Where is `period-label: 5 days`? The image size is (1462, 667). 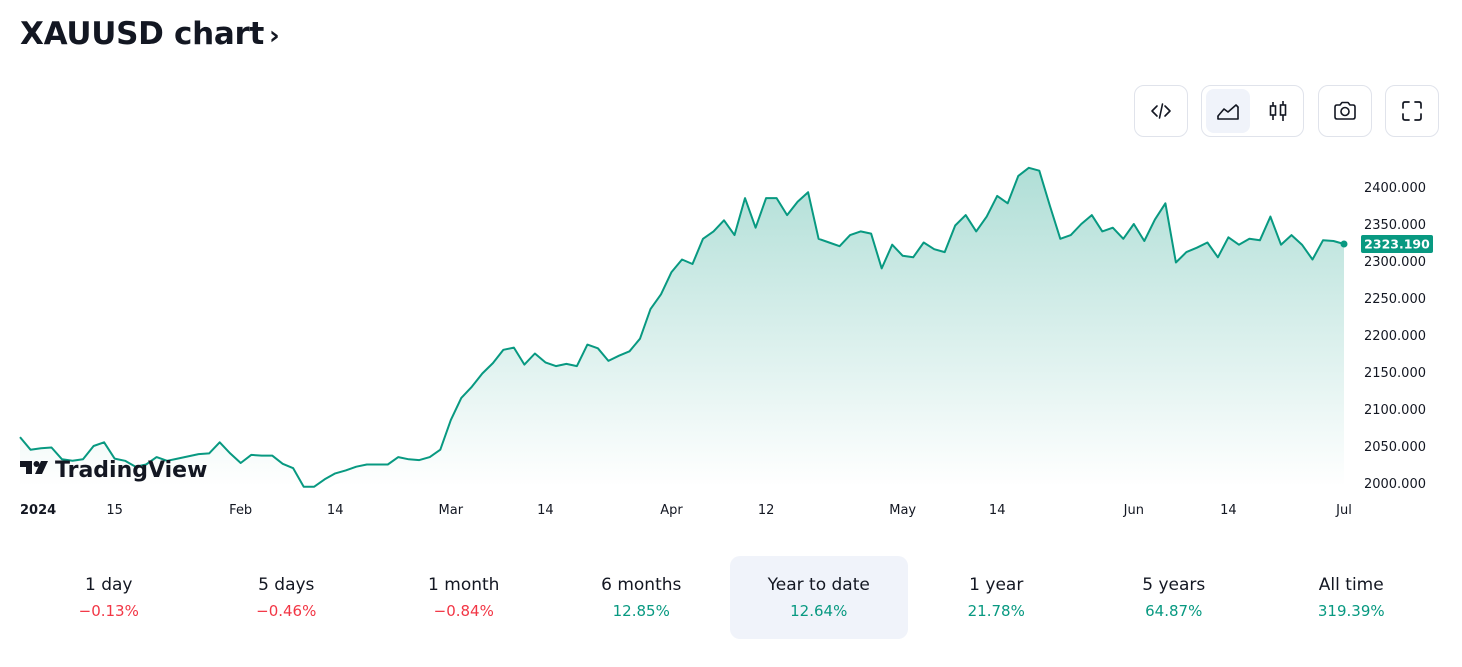
period-label: 5 days is located at coordinates (286, 585).